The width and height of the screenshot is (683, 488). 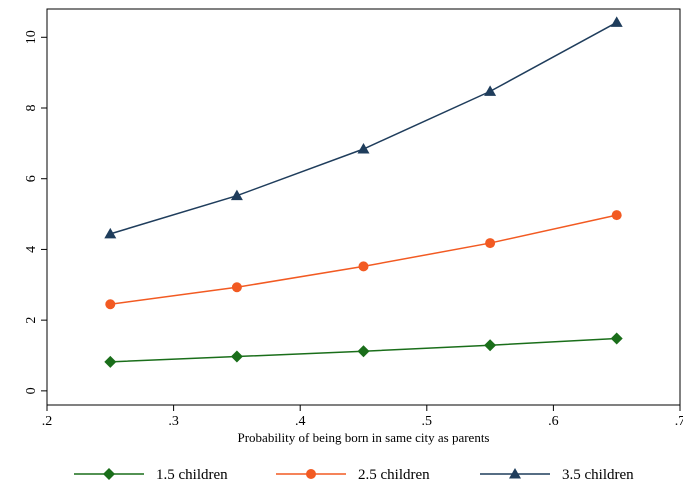 I want to click on legend: 1.5 children 2.5 children 3.5 children, so click(x=354, y=475).